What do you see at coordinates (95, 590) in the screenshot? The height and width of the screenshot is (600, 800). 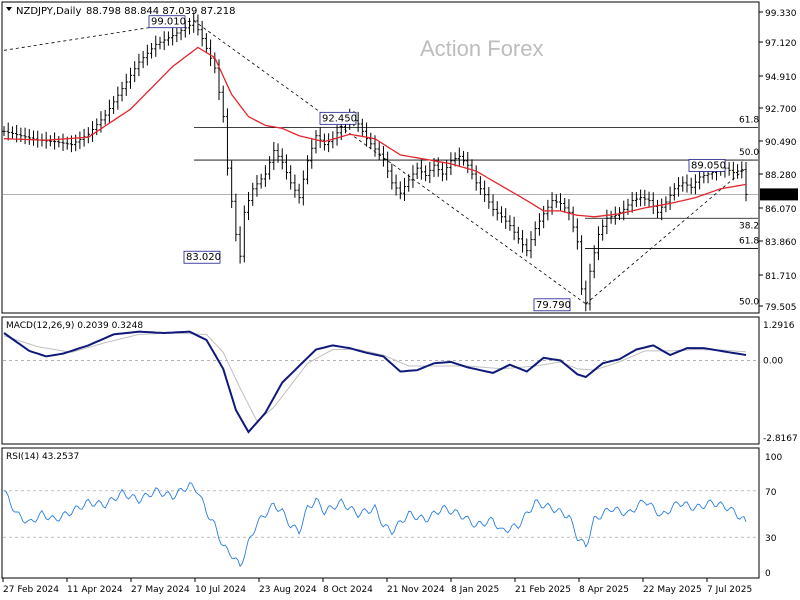 I see `x-tick-label: 11 Apr 2024` at bounding box center [95, 590].